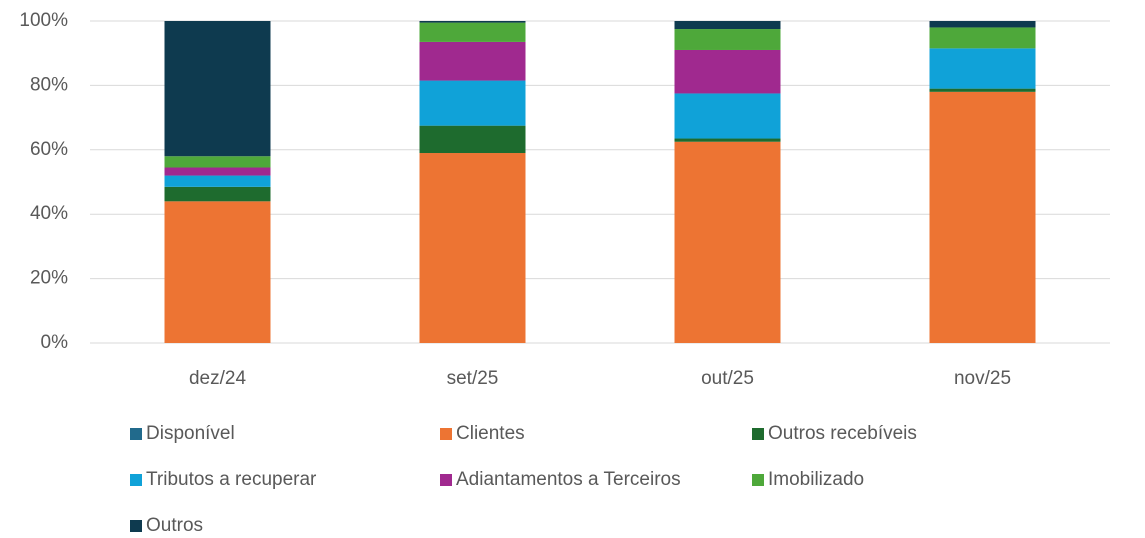 The height and width of the screenshot is (538, 1145). What do you see at coordinates (43, 20) in the screenshot?
I see `y-tick-label: 100%` at bounding box center [43, 20].